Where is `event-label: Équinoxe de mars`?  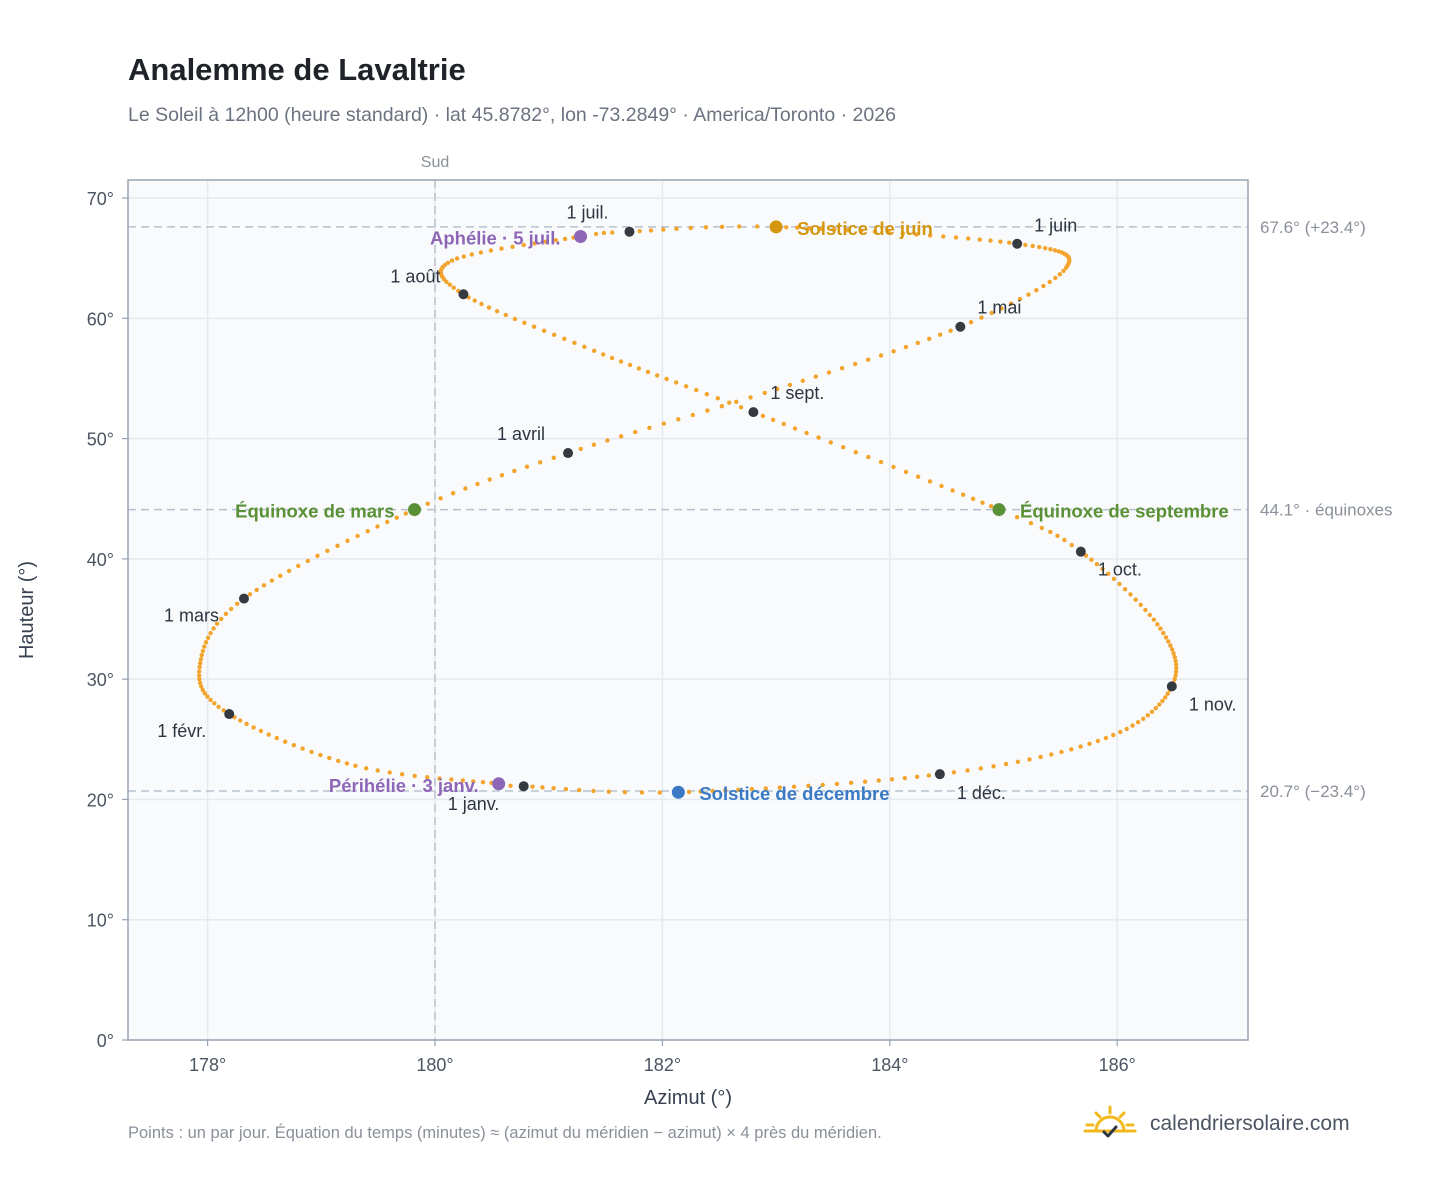 event-label: Équinoxe de mars is located at coordinates (314, 511).